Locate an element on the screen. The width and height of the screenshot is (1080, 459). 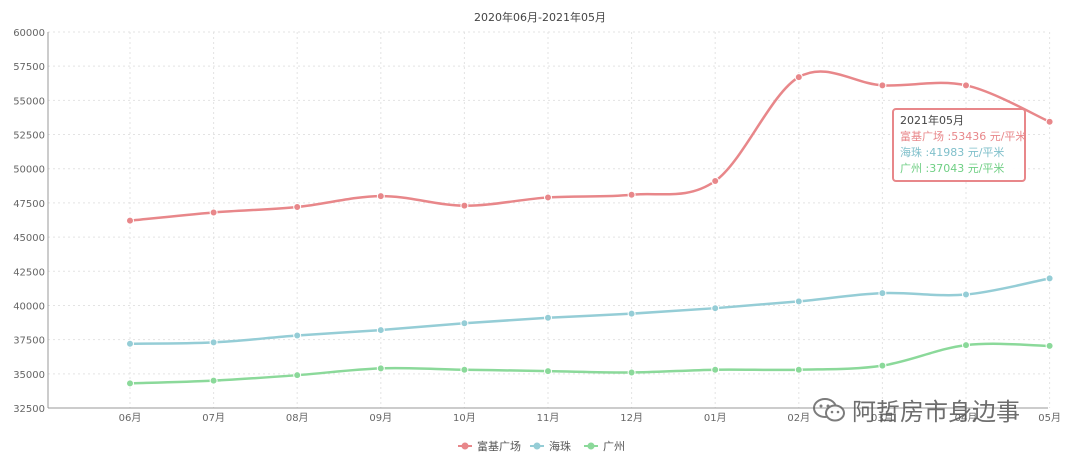
x-tick-label: 10月 is located at coordinates (464, 418).